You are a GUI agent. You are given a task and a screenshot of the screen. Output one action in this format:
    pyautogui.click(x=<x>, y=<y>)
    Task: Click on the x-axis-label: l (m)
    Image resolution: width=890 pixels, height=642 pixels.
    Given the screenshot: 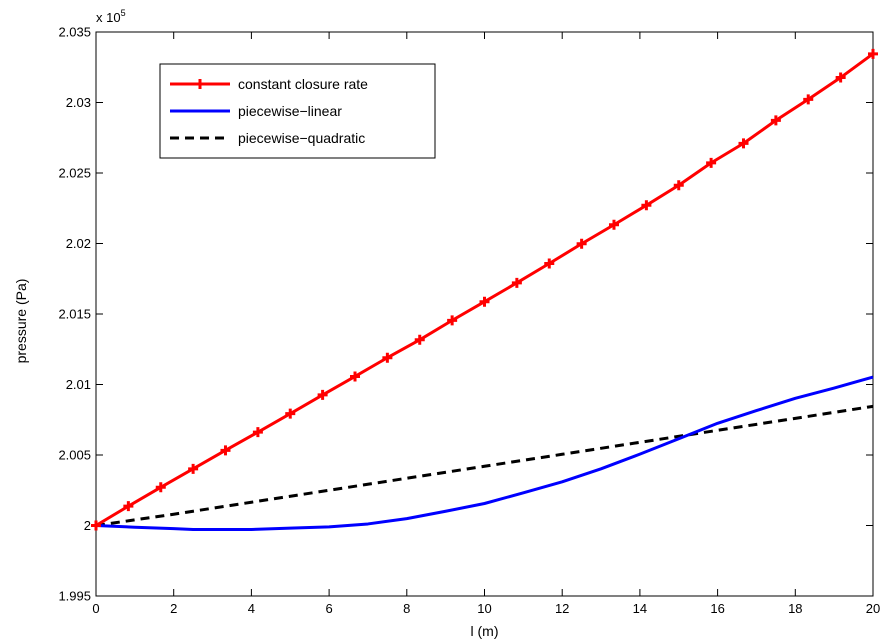 What is the action you would take?
    pyautogui.click(x=485, y=631)
    